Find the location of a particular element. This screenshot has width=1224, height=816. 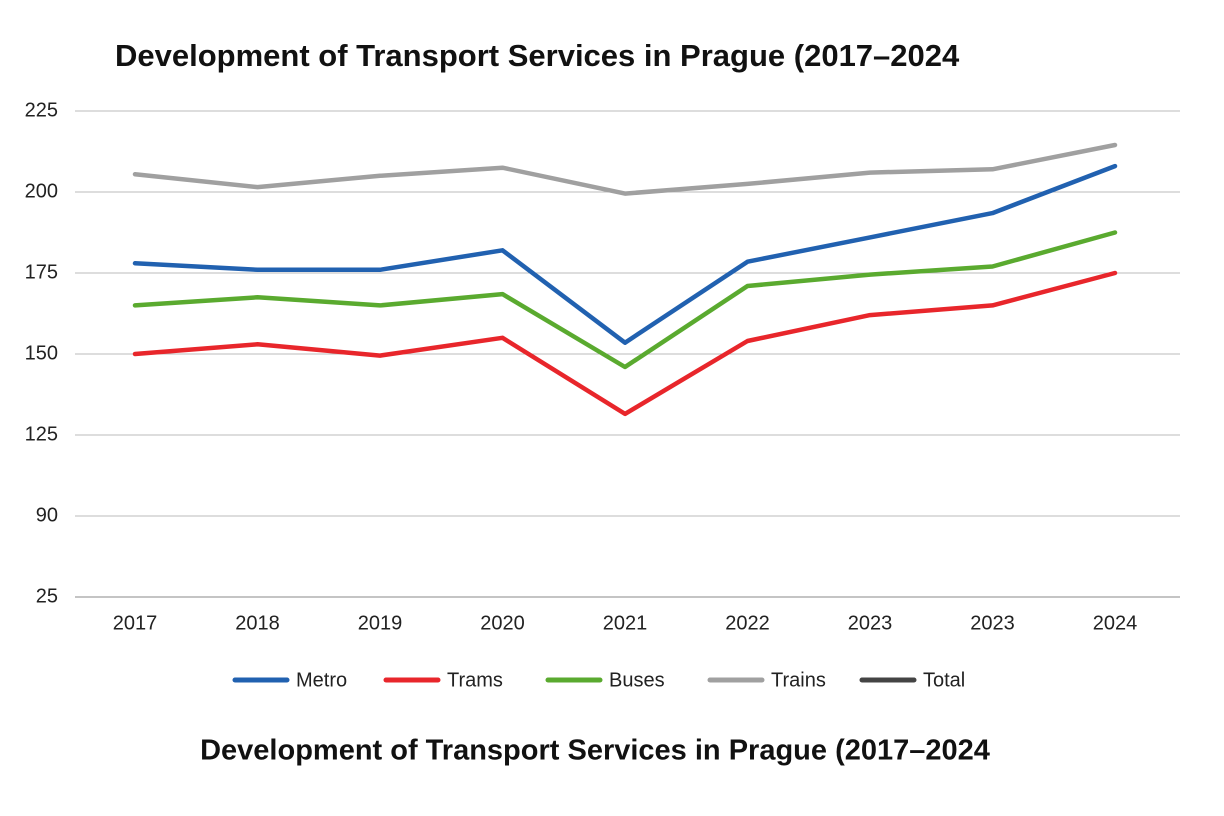

x-tick-label: 2022 is located at coordinates (747, 623).